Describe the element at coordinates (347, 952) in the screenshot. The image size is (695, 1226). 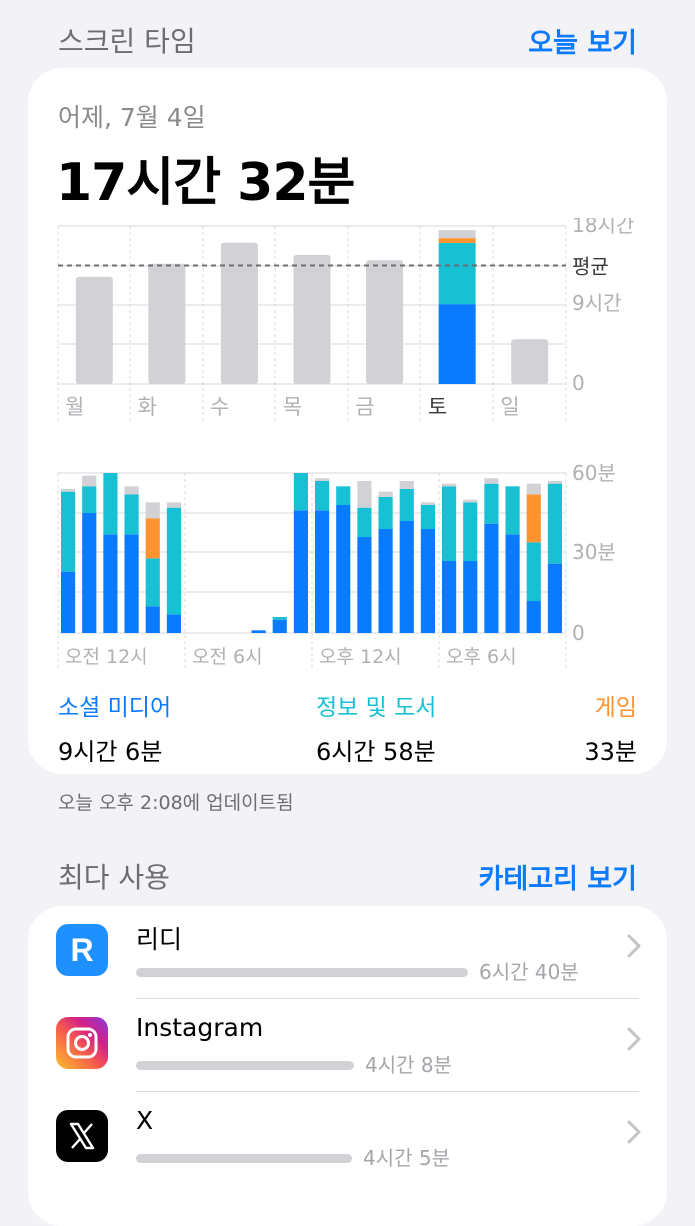
I see `app-row-ridi: R 리디 6시간 40분` at that location.